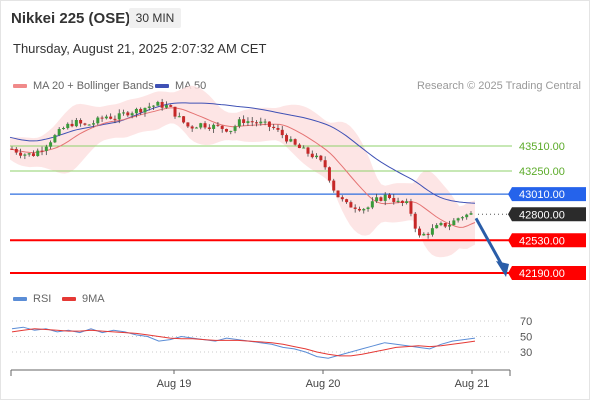 Image resolution: width=590 pixels, height=400 pixels. What do you see at coordinates (542, 241) in the screenshot?
I see `level-label: 42530.00` at bounding box center [542, 241].